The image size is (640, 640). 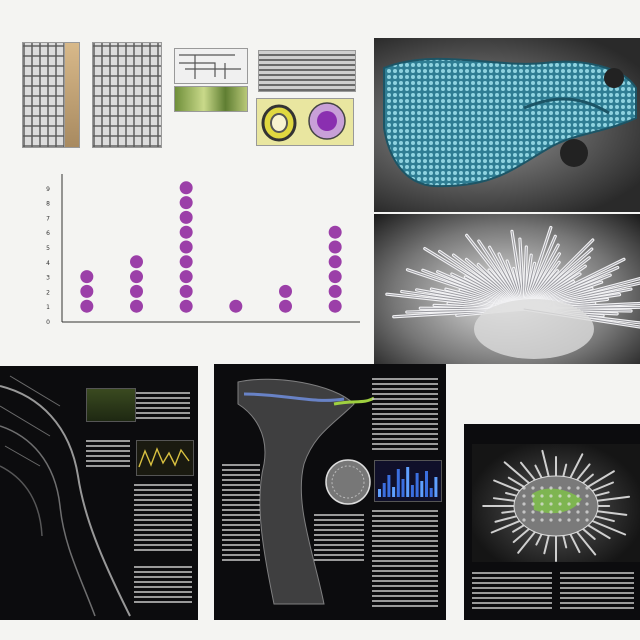 I want to click on chart-y-tick-label: 4, so click(x=48, y=263).